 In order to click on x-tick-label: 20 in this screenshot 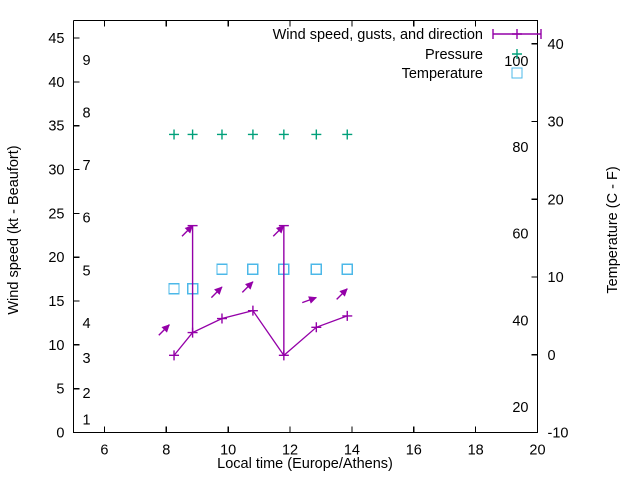, I will do `click(537, 451)`.